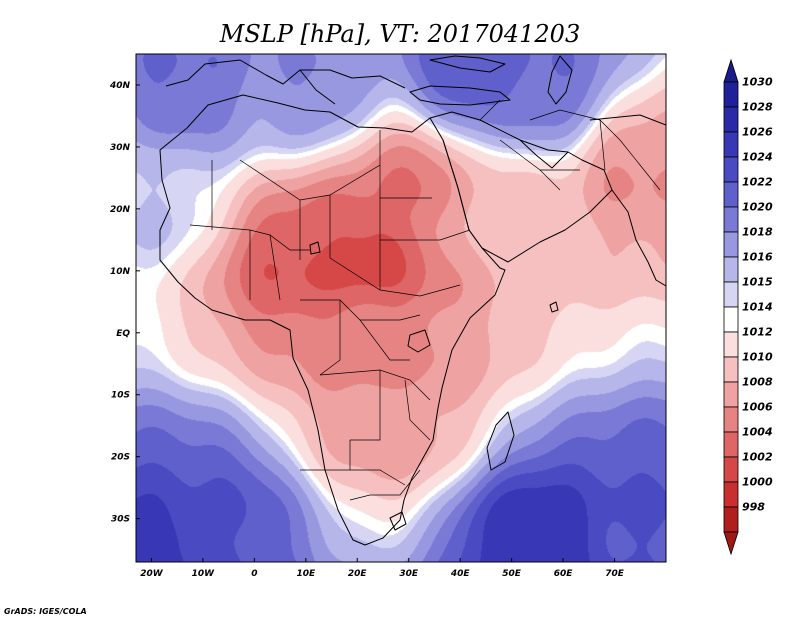 The image size is (800, 618). What do you see at coordinates (419, 341) in the screenshot?
I see `lake-victoria` at bounding box center [419, 341].